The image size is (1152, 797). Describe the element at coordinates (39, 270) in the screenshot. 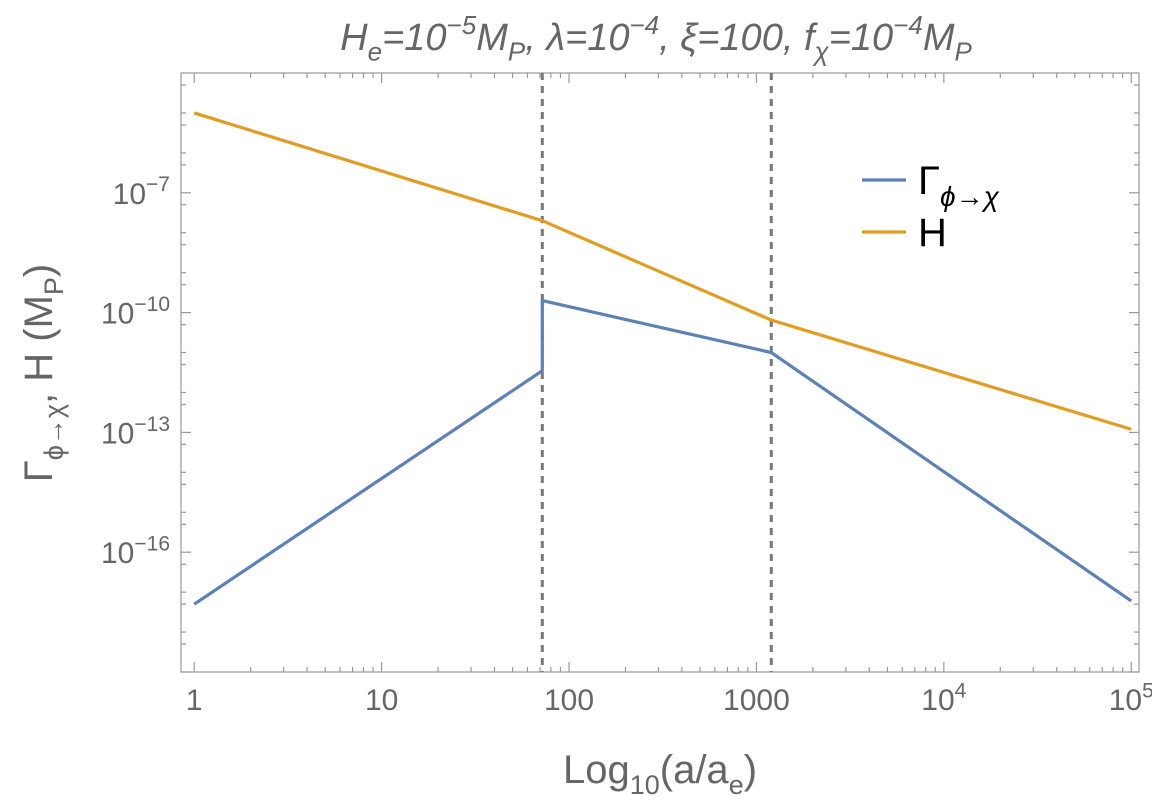

I see `ylabel-part: )` at that location.